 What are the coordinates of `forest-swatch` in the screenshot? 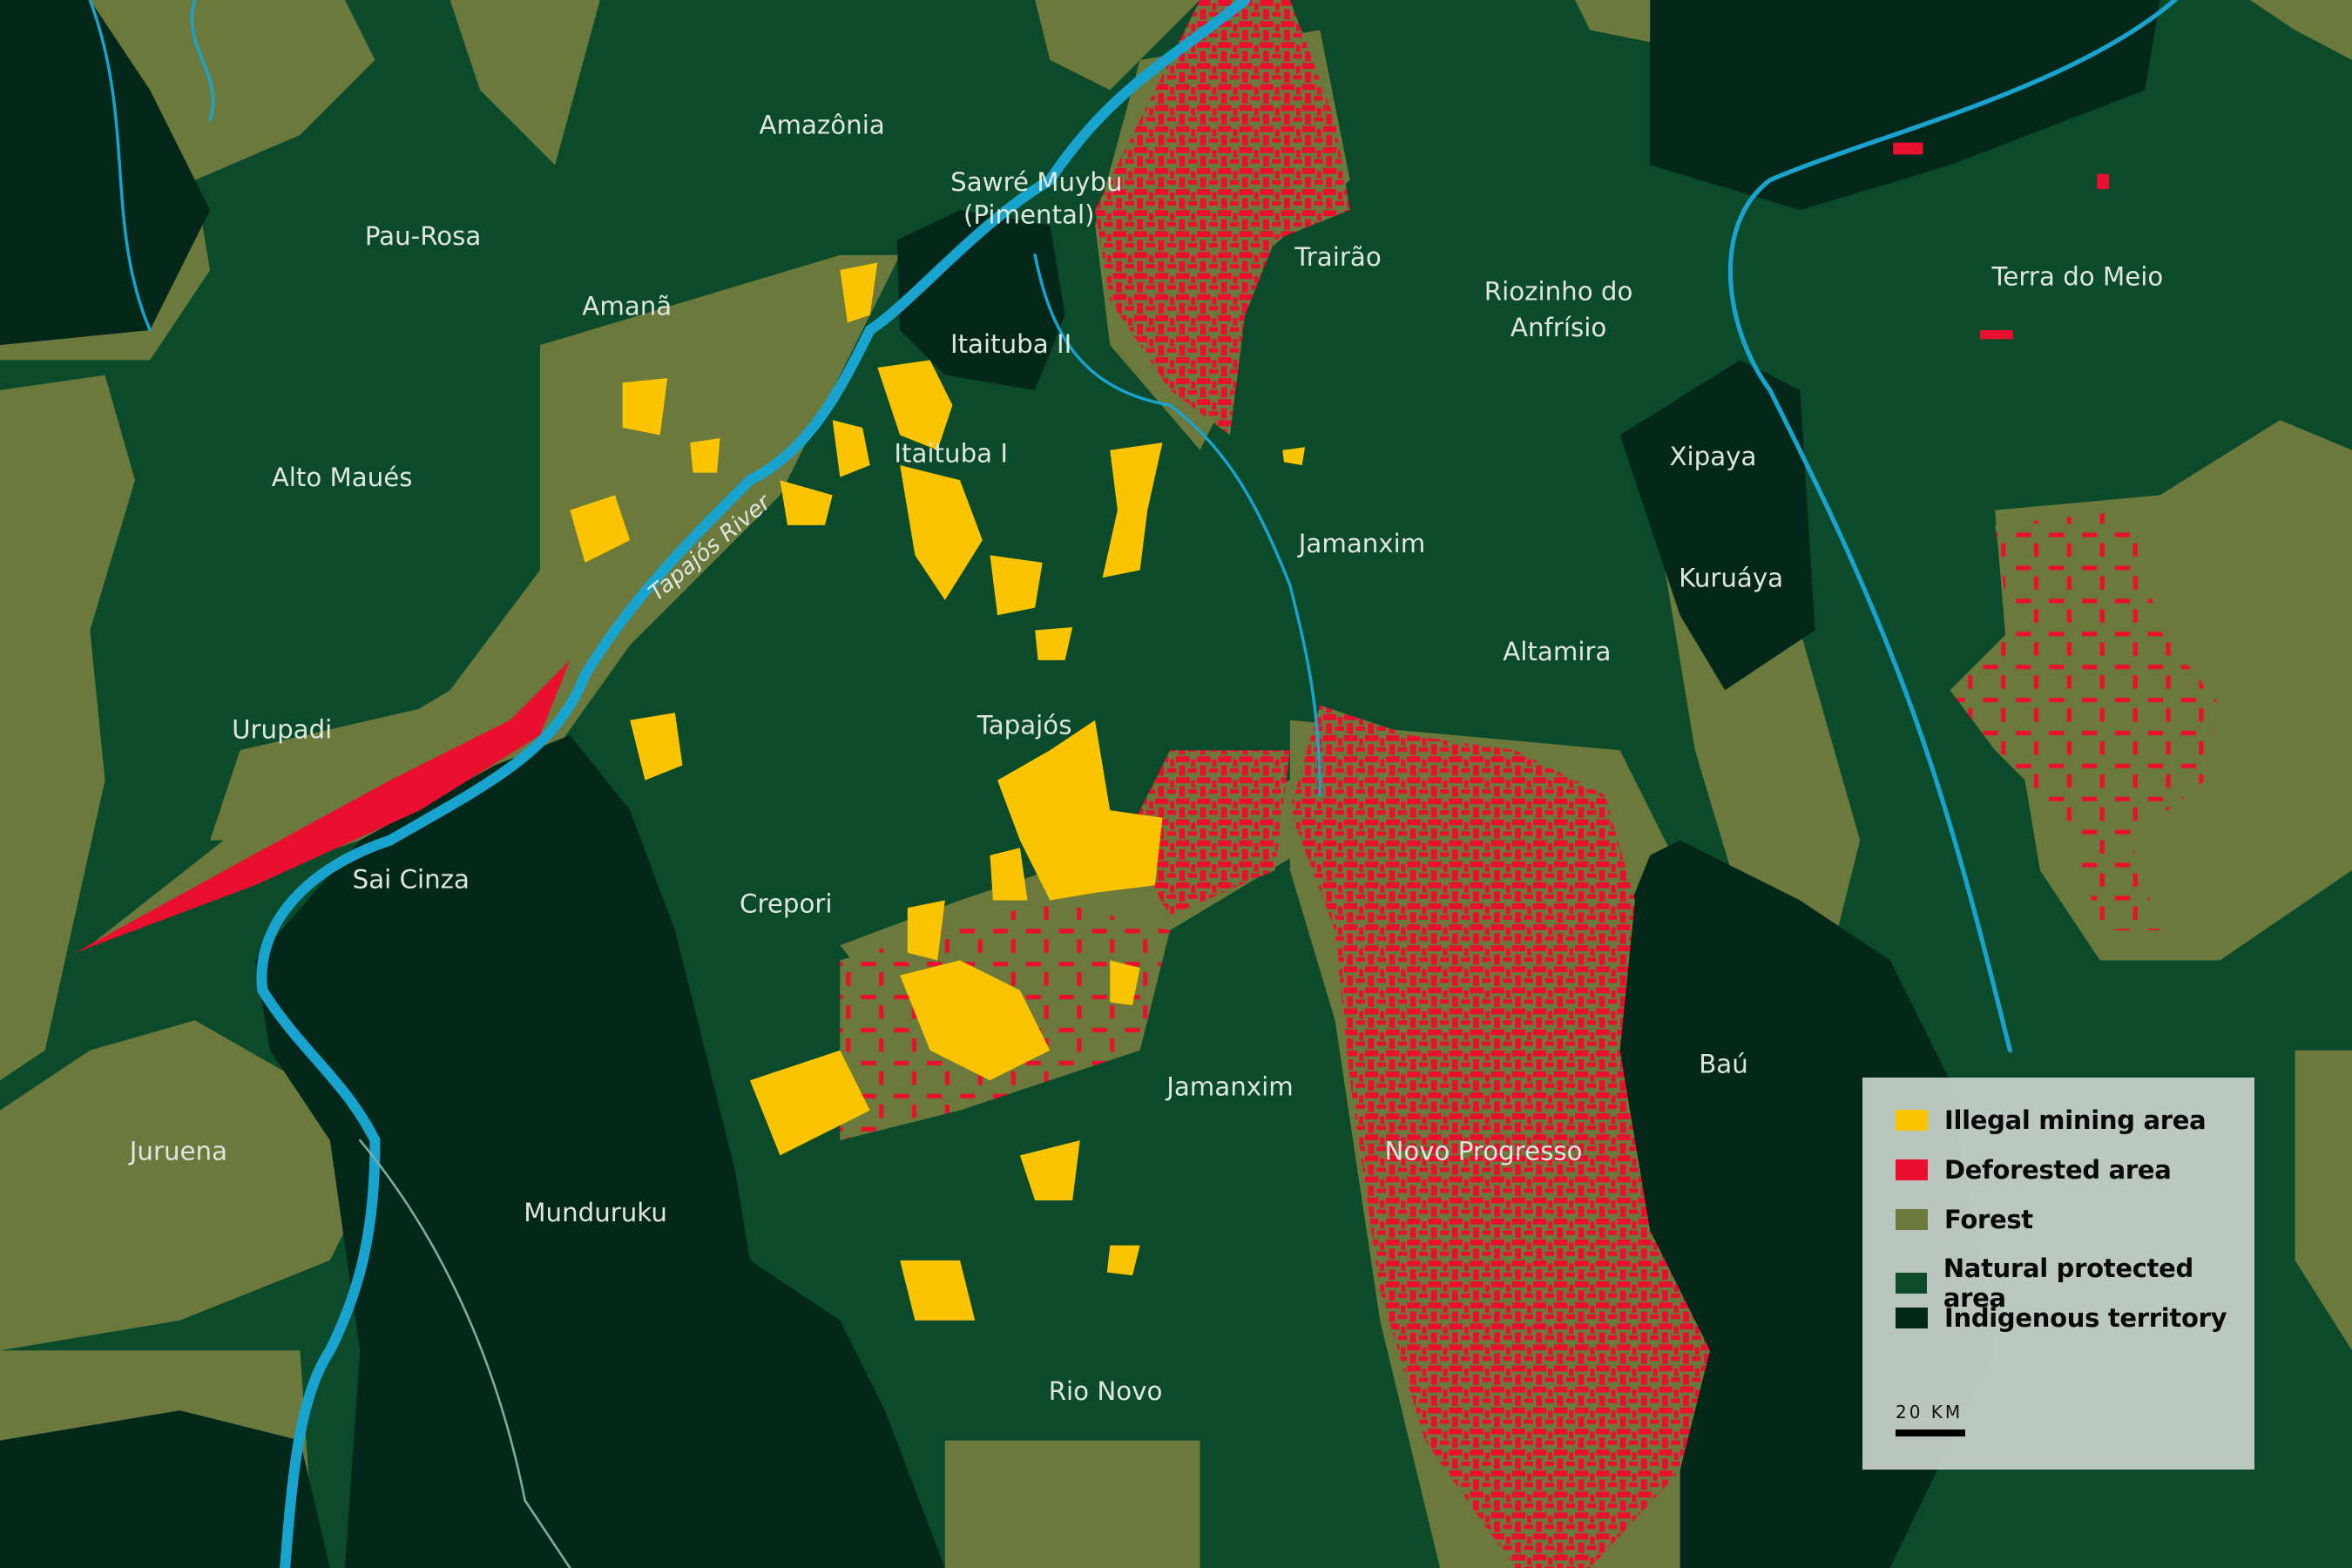 It's located at (1912, 1219).